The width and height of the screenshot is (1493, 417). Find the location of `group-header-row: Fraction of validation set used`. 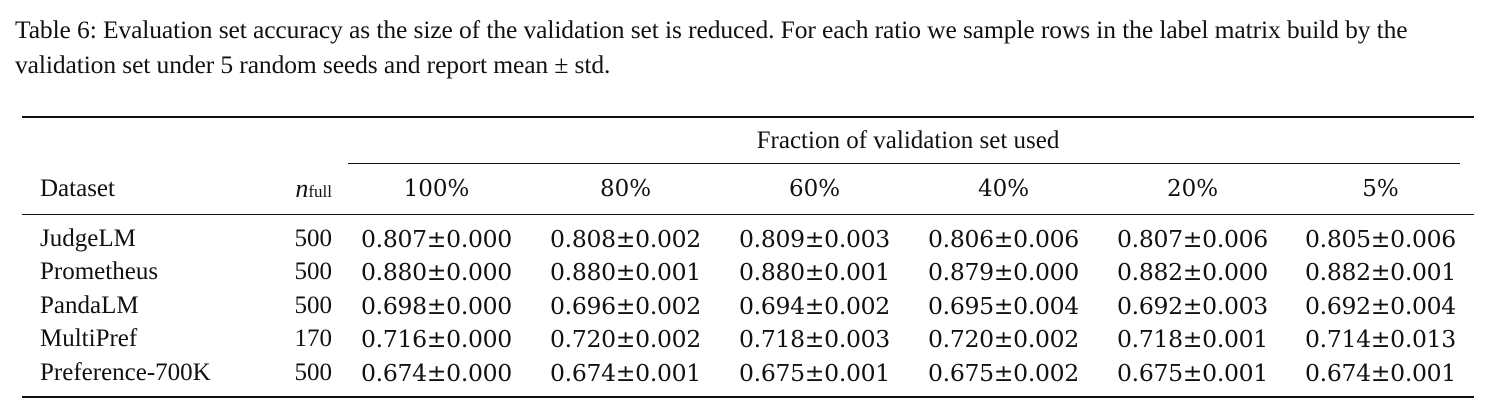

group-header-row: Fraction of validation set used is located at coordinates (748, 140).